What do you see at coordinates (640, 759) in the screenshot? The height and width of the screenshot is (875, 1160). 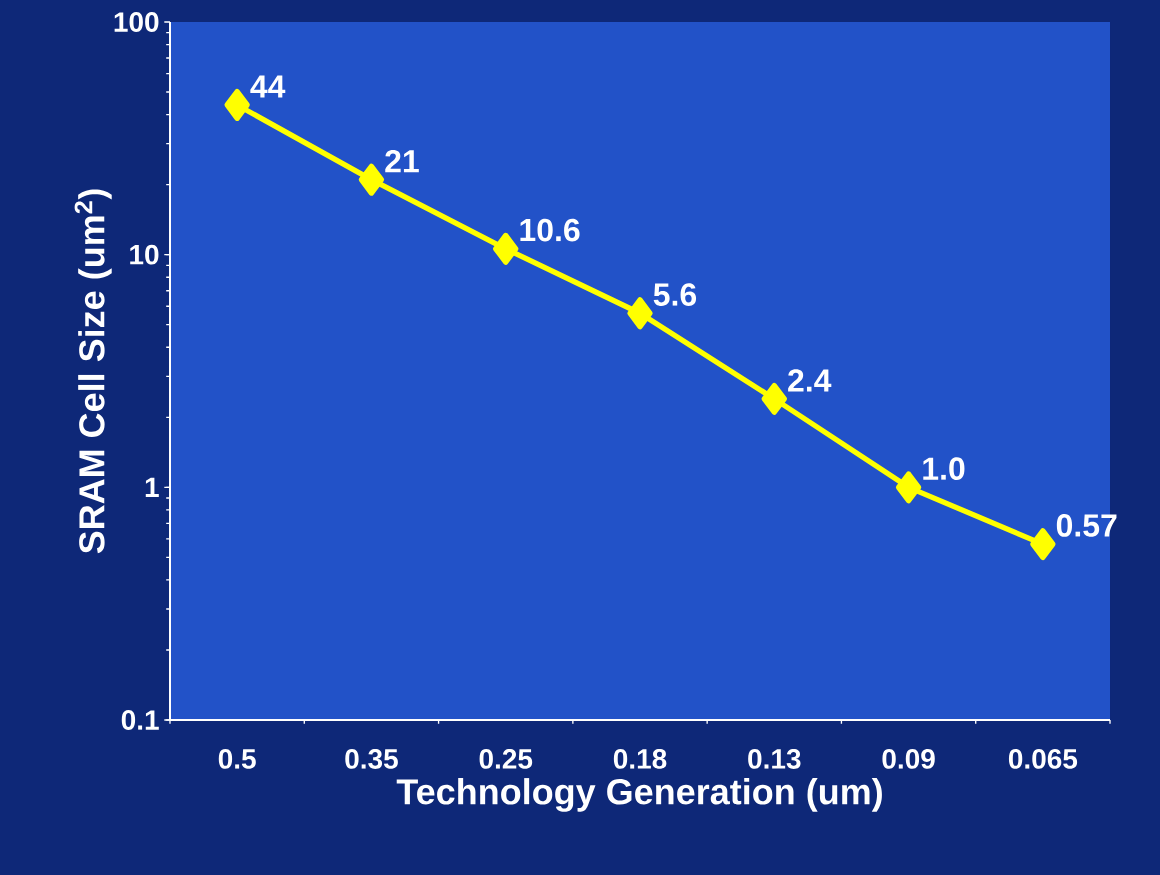 I see `x-tick-label: 0.18` at bounding box center [640, 759].